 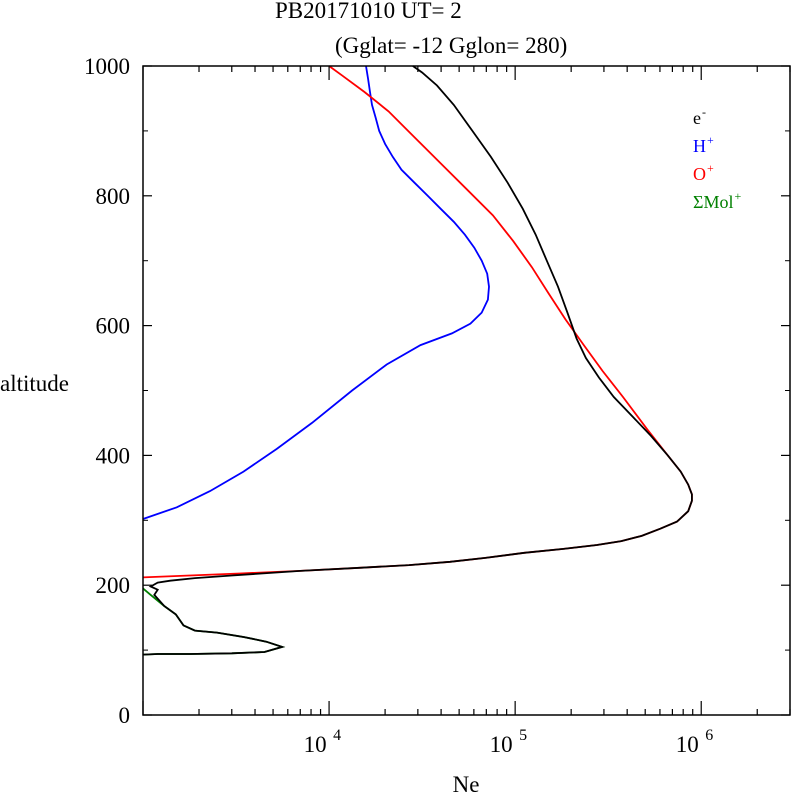 What do you see at coordinates (699, 146) in the screenshot?
I see `legend-entry-1: H` at bounding box center [699, 146].